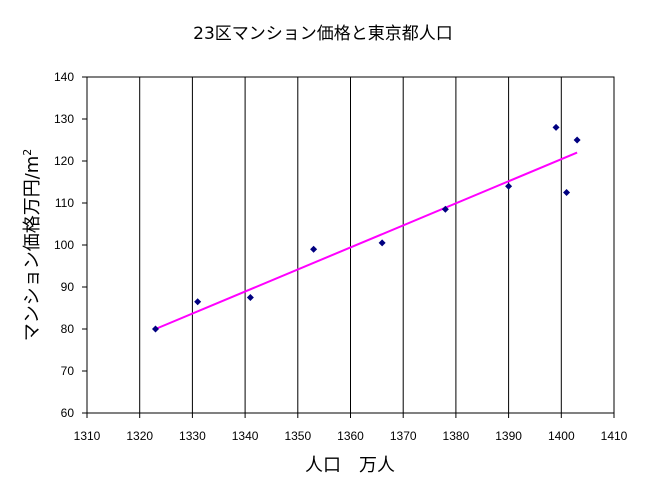 The image size is (647, 494). What do you see at coordinates (27, 152) in the screenshot?
I see `y-axis-label-superscript: 2` at bounding box center [27, 152].